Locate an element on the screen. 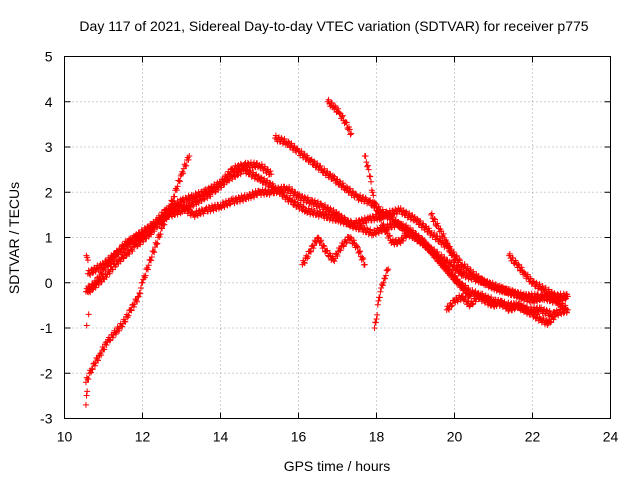 This screenshot has height=480, width=640. series-track-J is located at coordinates (538, 276).